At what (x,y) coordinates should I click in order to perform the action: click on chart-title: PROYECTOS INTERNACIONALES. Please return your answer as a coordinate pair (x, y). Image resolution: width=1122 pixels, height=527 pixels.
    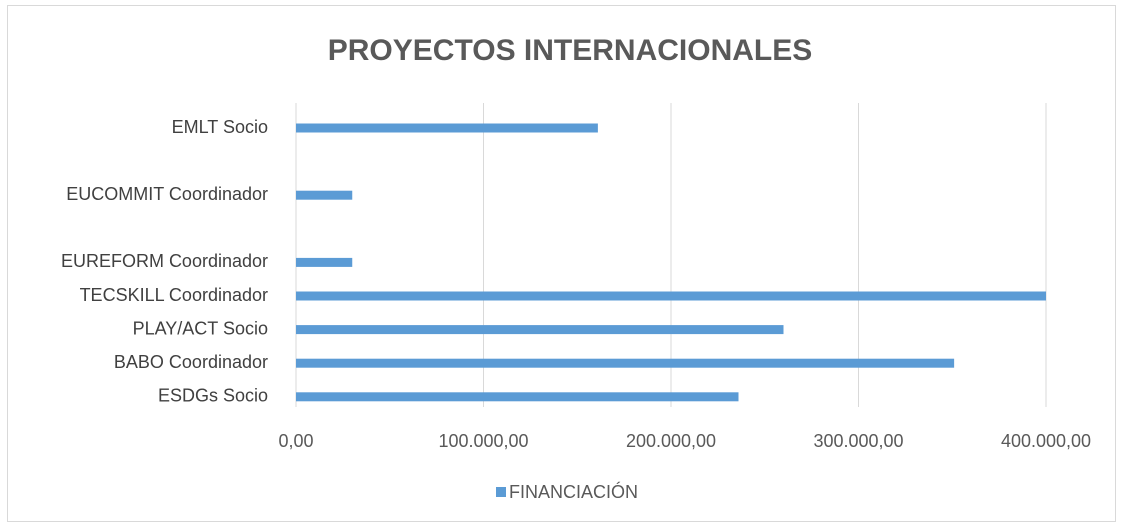
    Looking at the image, I should click on (570, 50).